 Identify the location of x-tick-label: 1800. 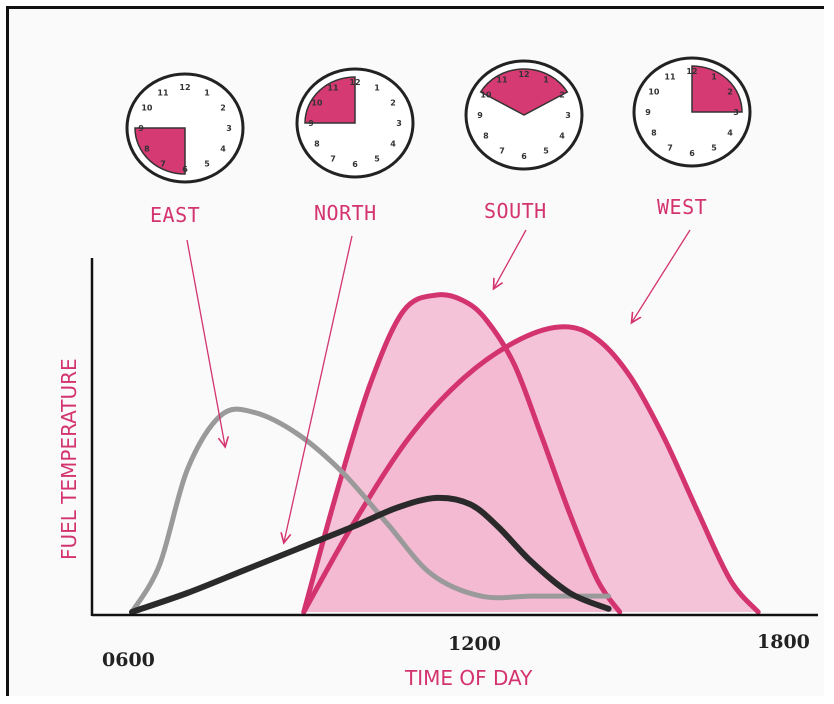
(783, 642).